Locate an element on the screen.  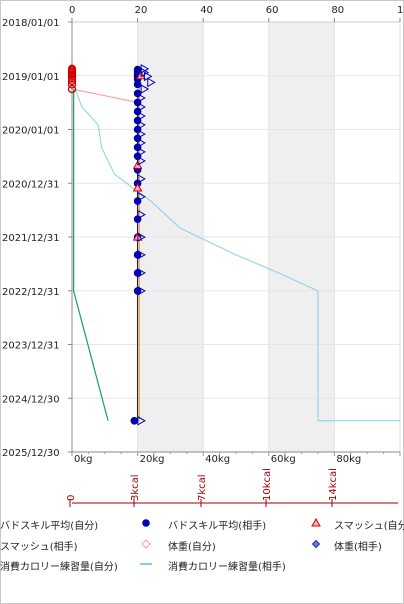
calorie-tick-label-3: 10kcal is located at coordinates (267, 484).